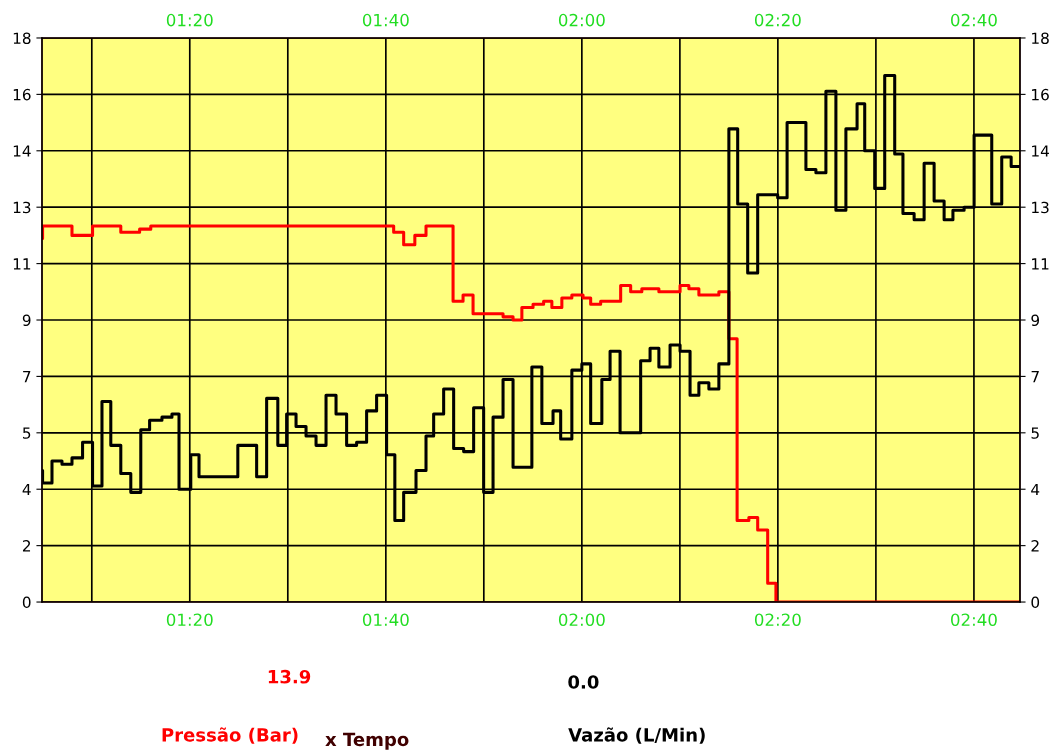 This screenshot has height=755, width=1055. What do you see at coordinates (777, 620) in the screenshot?
I see `x-tick-label: 02:20` at bounding box center [777, 620].